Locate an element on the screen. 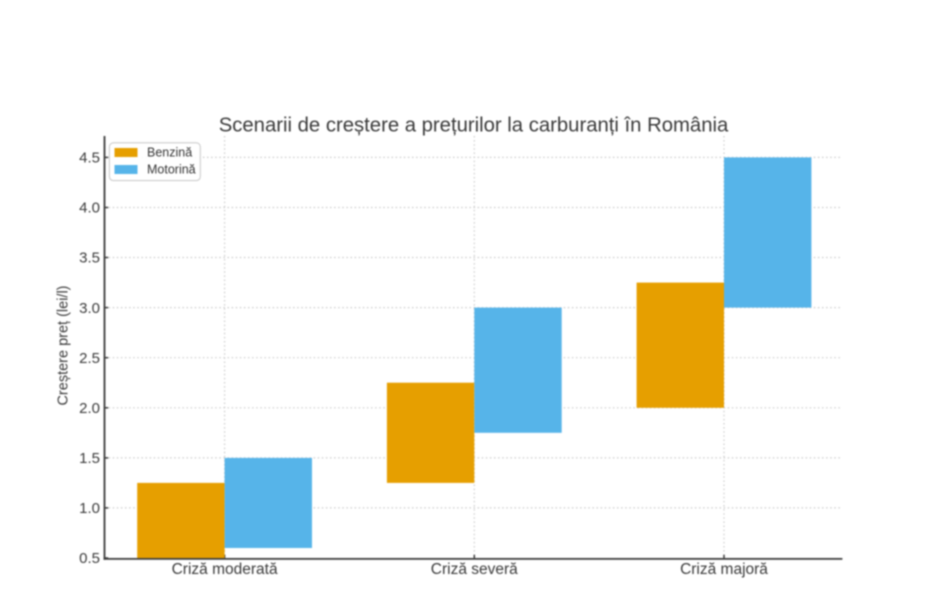  svg-text: 1.0 is located at coordinates (89, 508).